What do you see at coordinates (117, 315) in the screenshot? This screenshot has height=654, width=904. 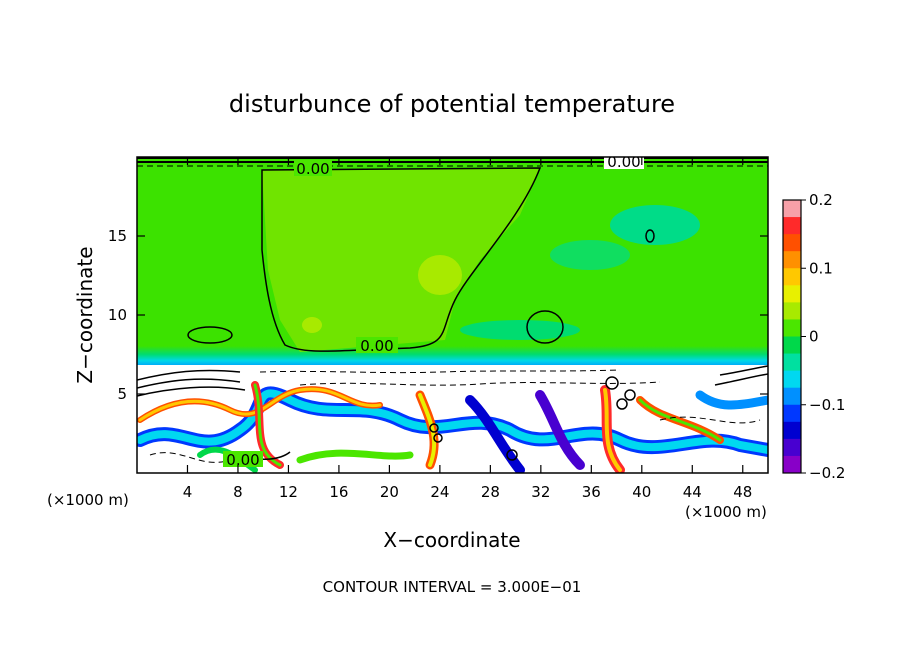 I see `y-tick-label: 10` at bounding box center [117, 315].